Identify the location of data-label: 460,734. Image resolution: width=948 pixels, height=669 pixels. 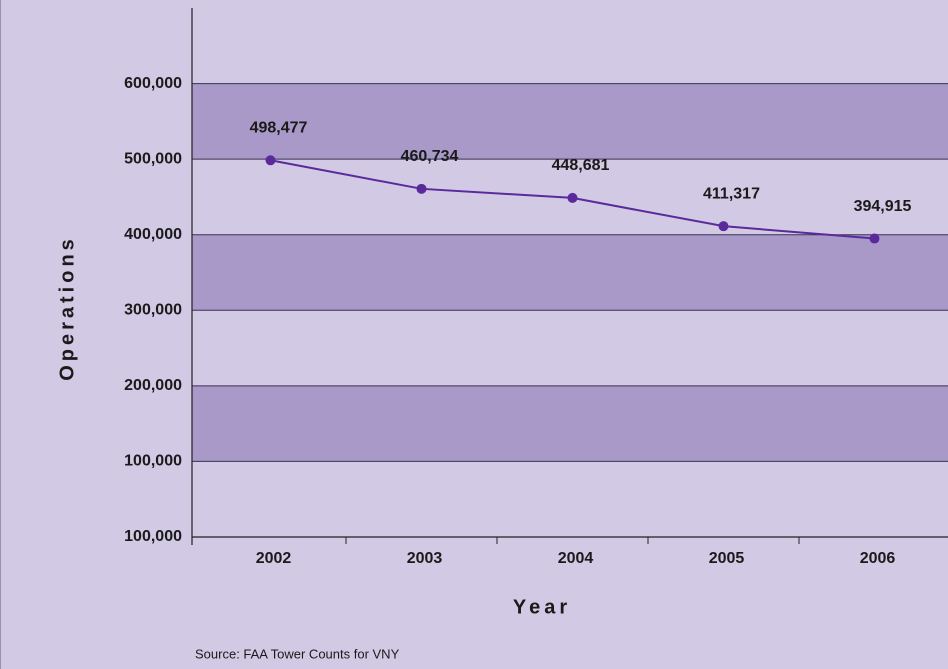
(430, 156).